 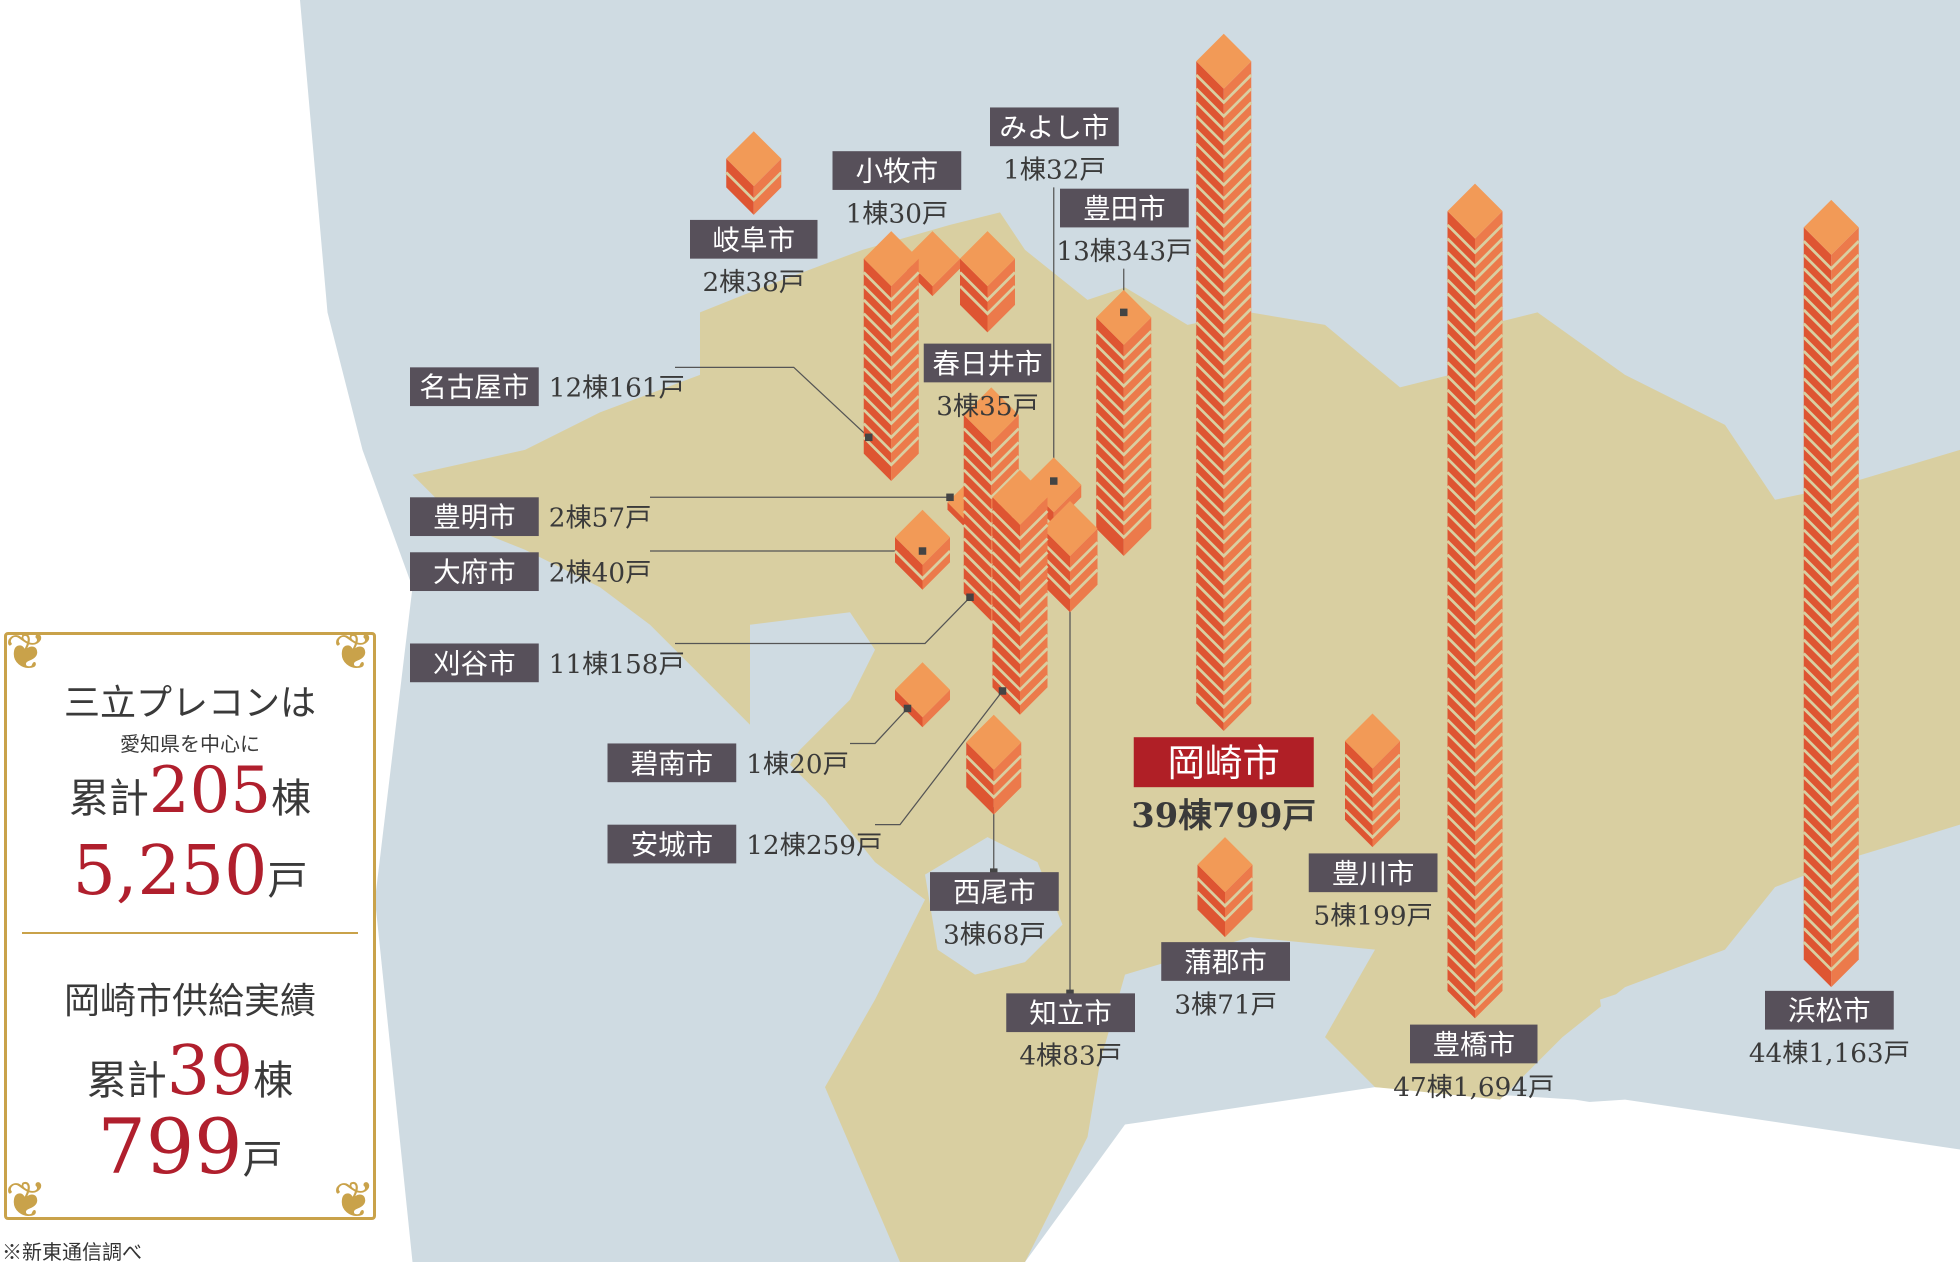 What do you see at coordinates (987, 407) in the screenshot?
I see `city-stats: 3棟35戸` at bounding box center [987, 407].